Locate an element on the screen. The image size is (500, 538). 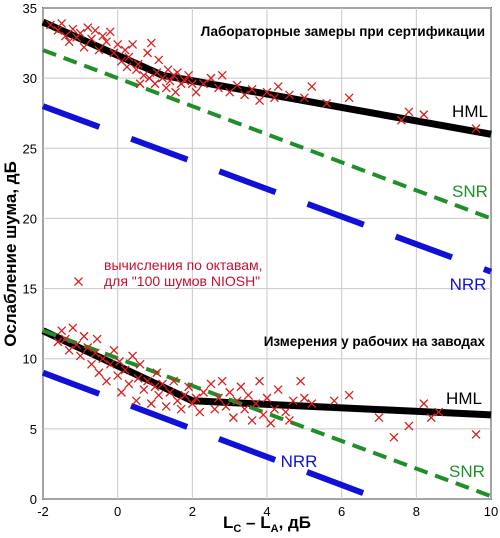
y-tick-label: 25 is located at coordinates (30, 148).